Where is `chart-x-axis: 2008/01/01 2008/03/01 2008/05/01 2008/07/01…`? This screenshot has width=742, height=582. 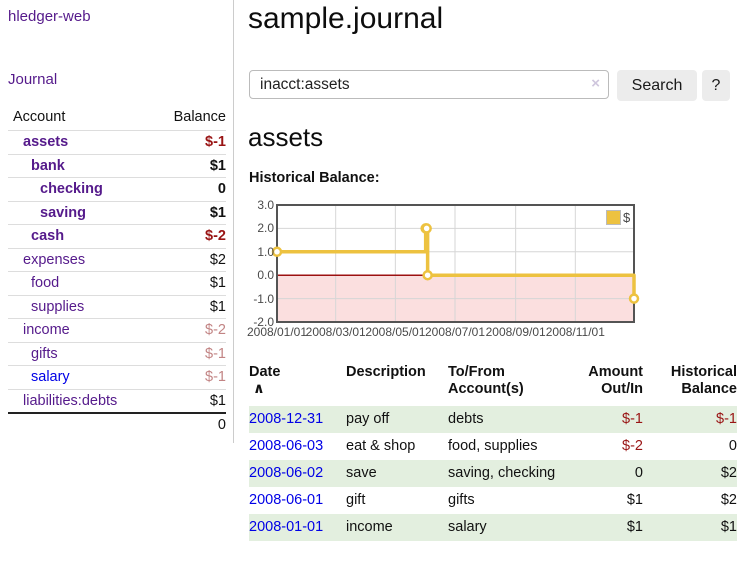
chart-x-axis: 2008/01/01 2008/03/01 2008/05/01 2008/07/01… is located at coordinates (457, 333).